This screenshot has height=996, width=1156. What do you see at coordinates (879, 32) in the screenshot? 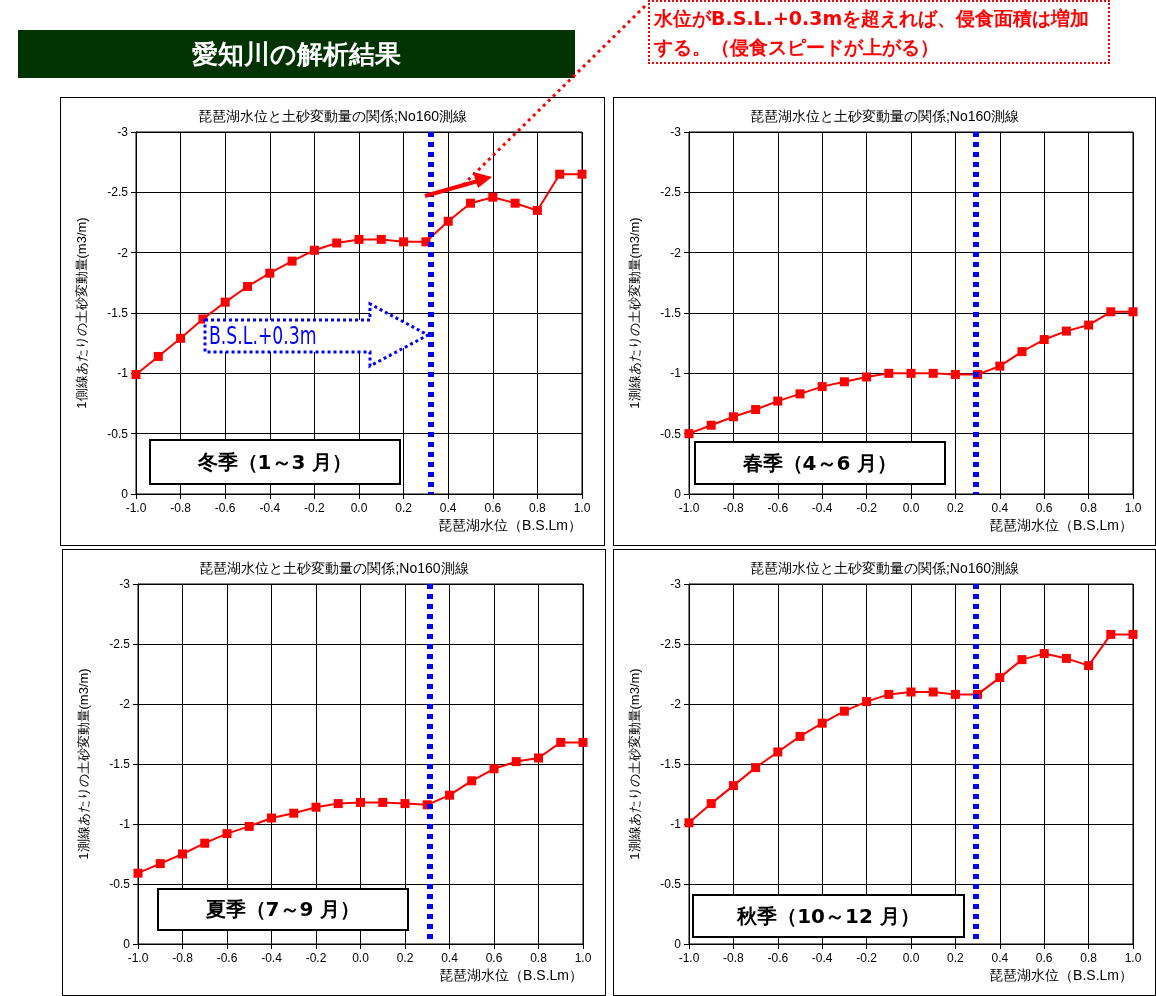
I see `text: 水位がB.S.L.+0.3mを超えれば、侵食面積は増加する。（侵食スピードが上がる）` at bounding box center [879, 32].